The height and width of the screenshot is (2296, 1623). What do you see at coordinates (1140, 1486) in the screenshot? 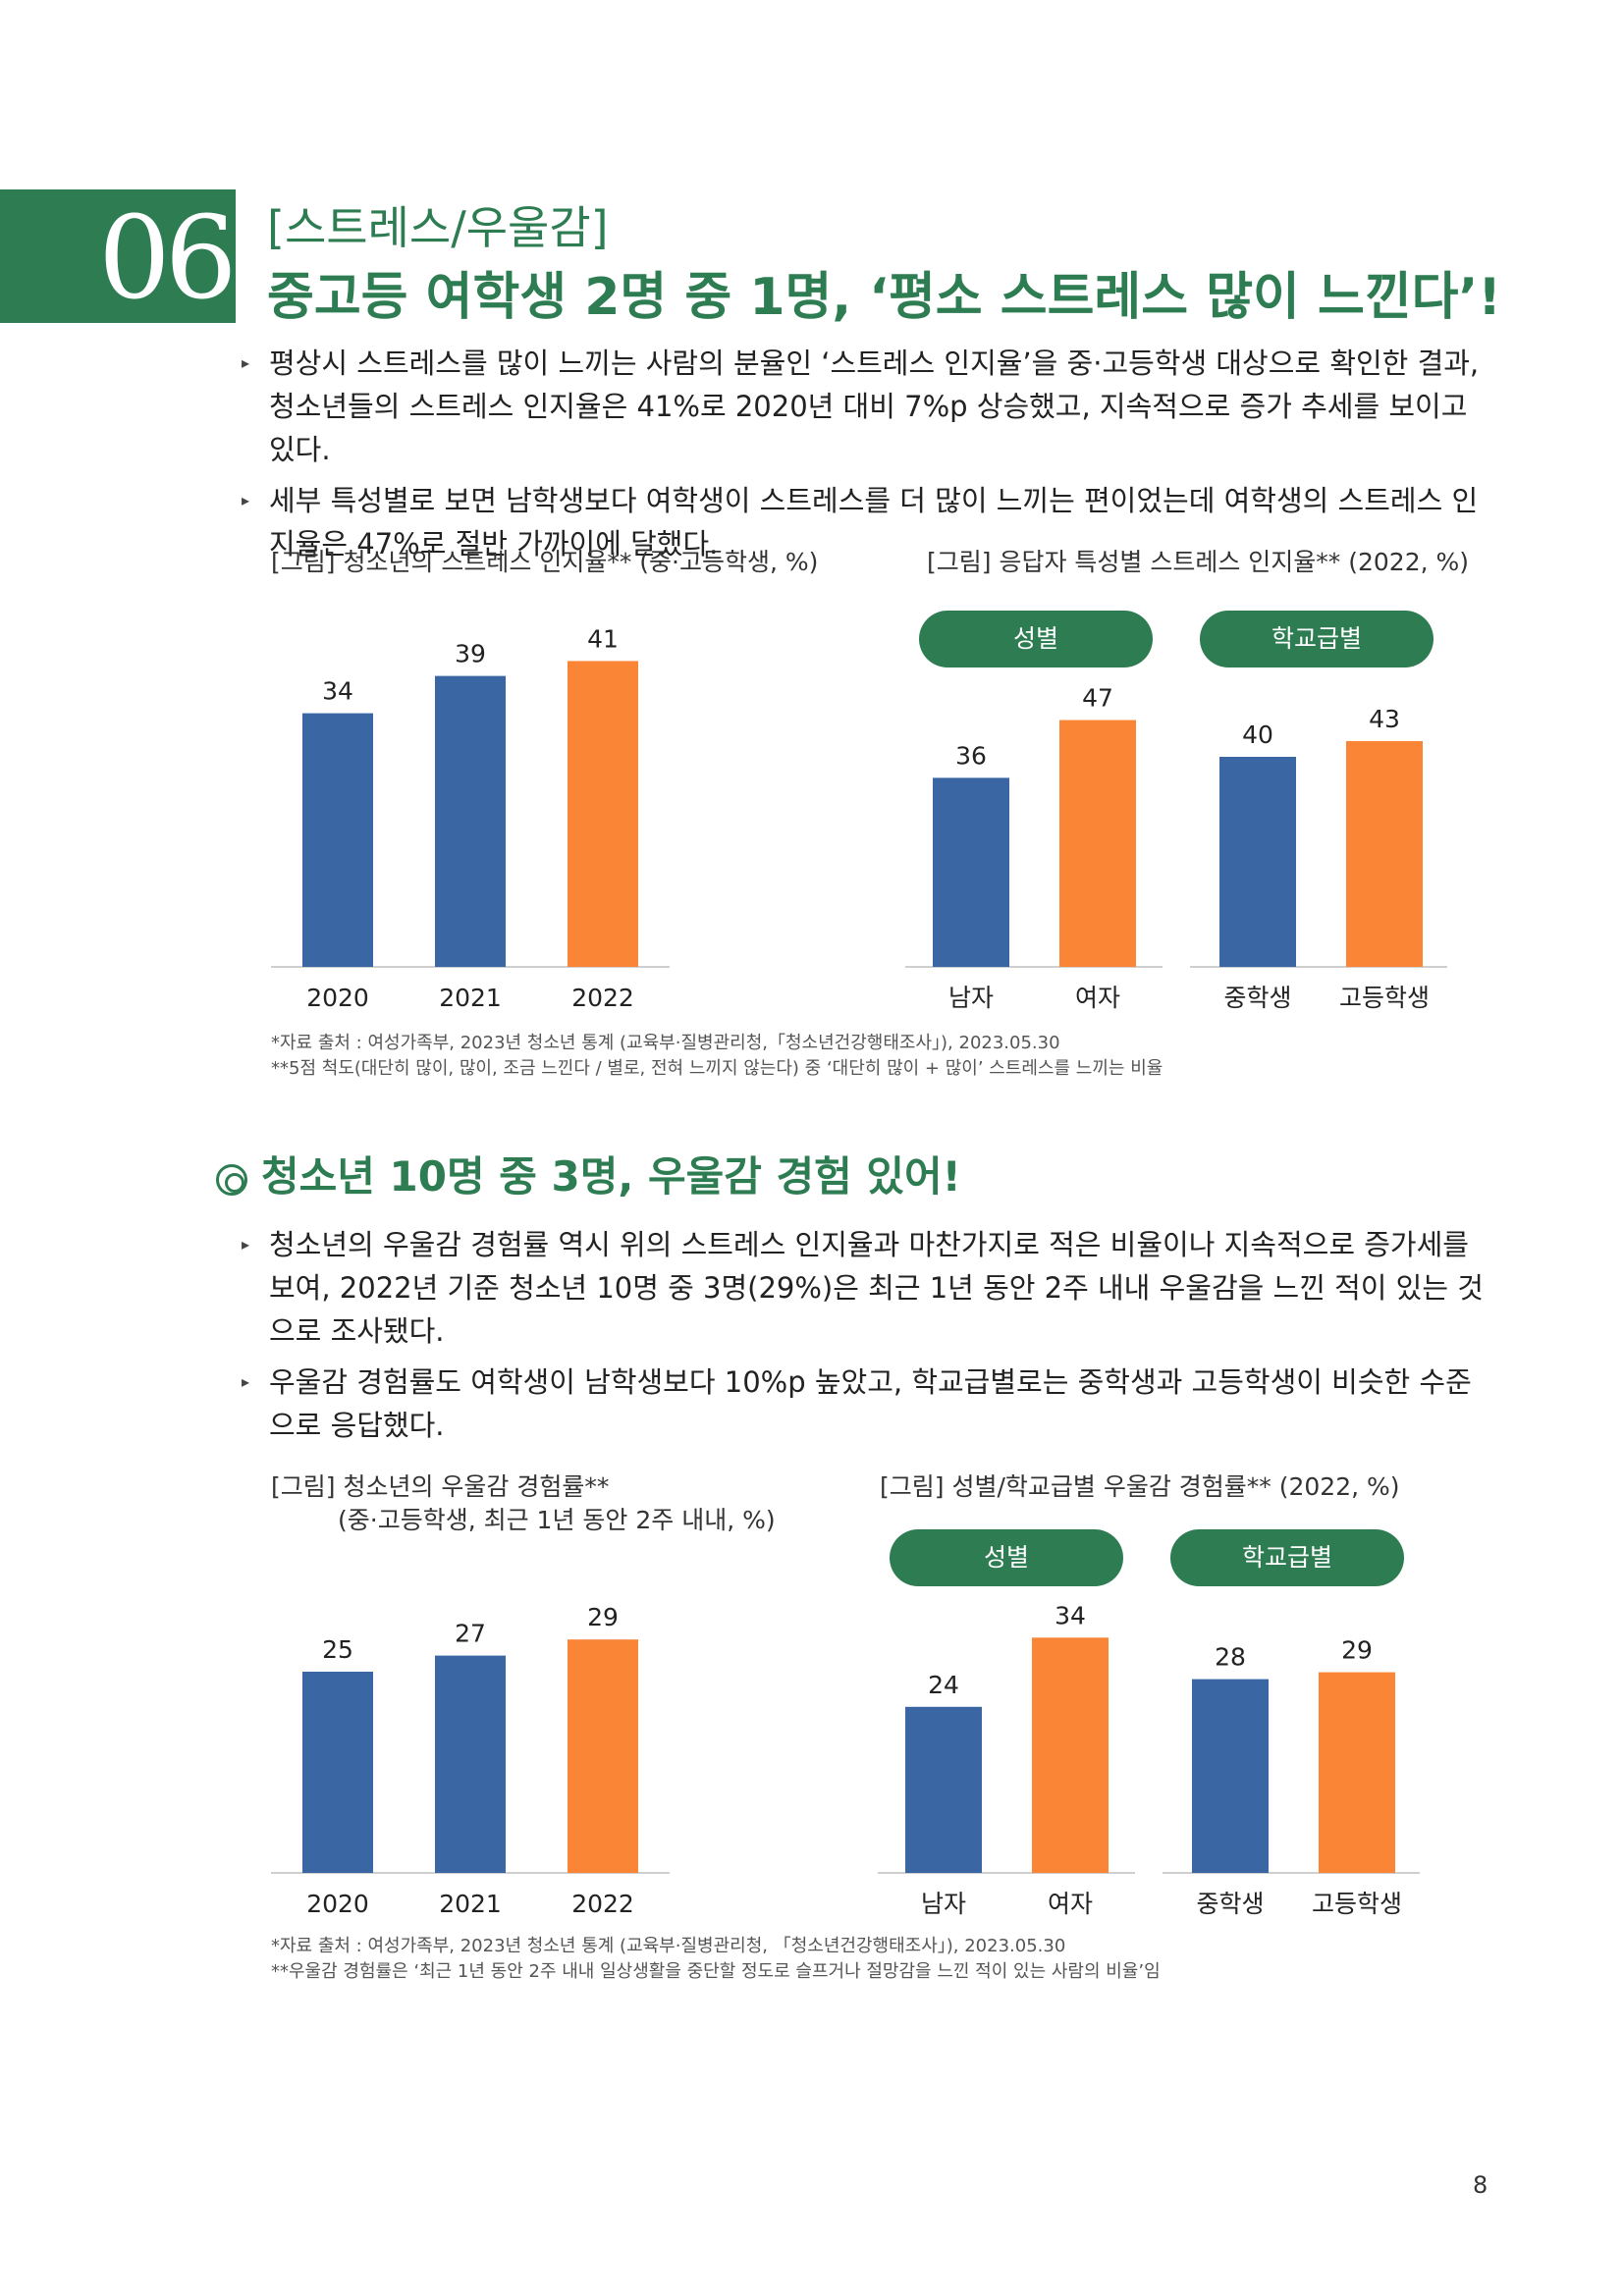
I see `figure-title-depression-by-group: [그림] 성별/학교급별 우울감 경험률** (2022, %)` at bounding box center [1140, 1486].